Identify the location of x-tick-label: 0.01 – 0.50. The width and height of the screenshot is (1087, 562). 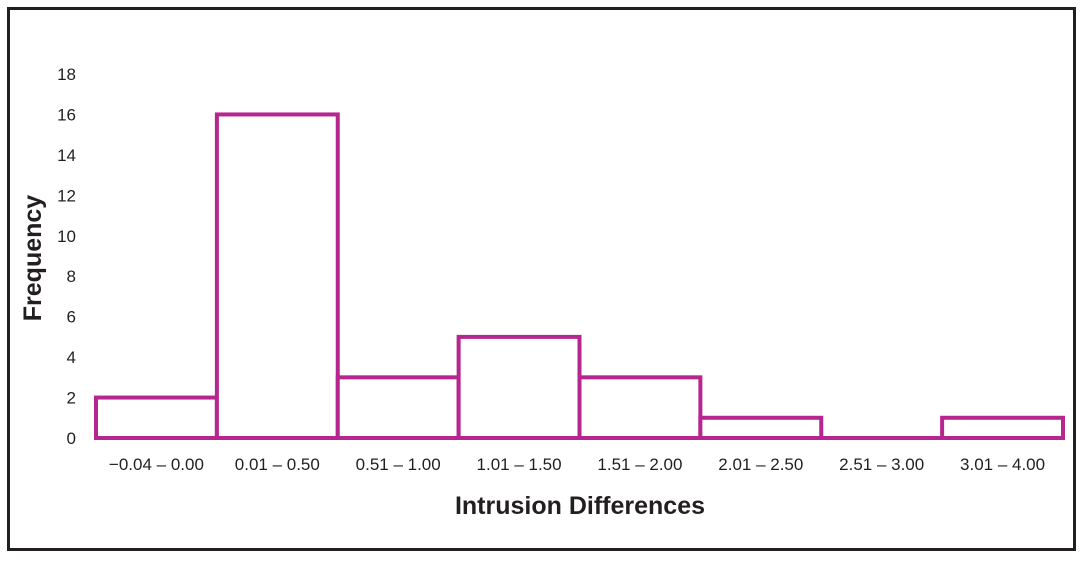
(277, 464).